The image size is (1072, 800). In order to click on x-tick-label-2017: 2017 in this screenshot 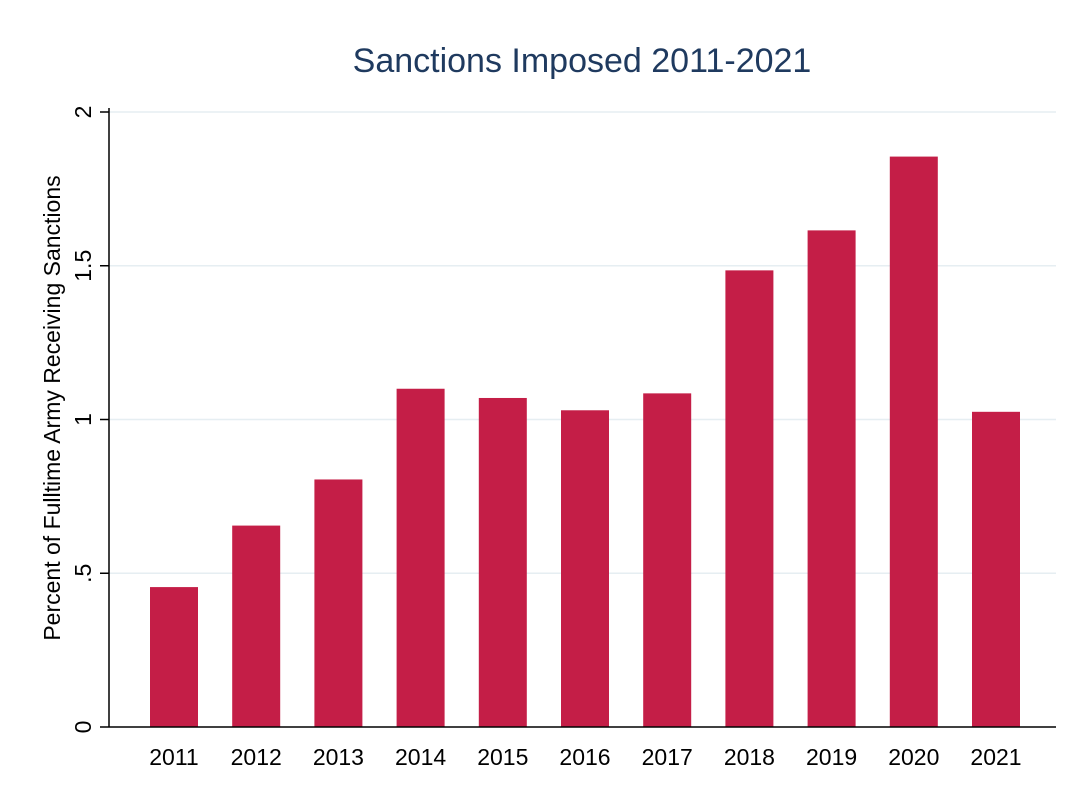, I will do `click(667, 757)`.